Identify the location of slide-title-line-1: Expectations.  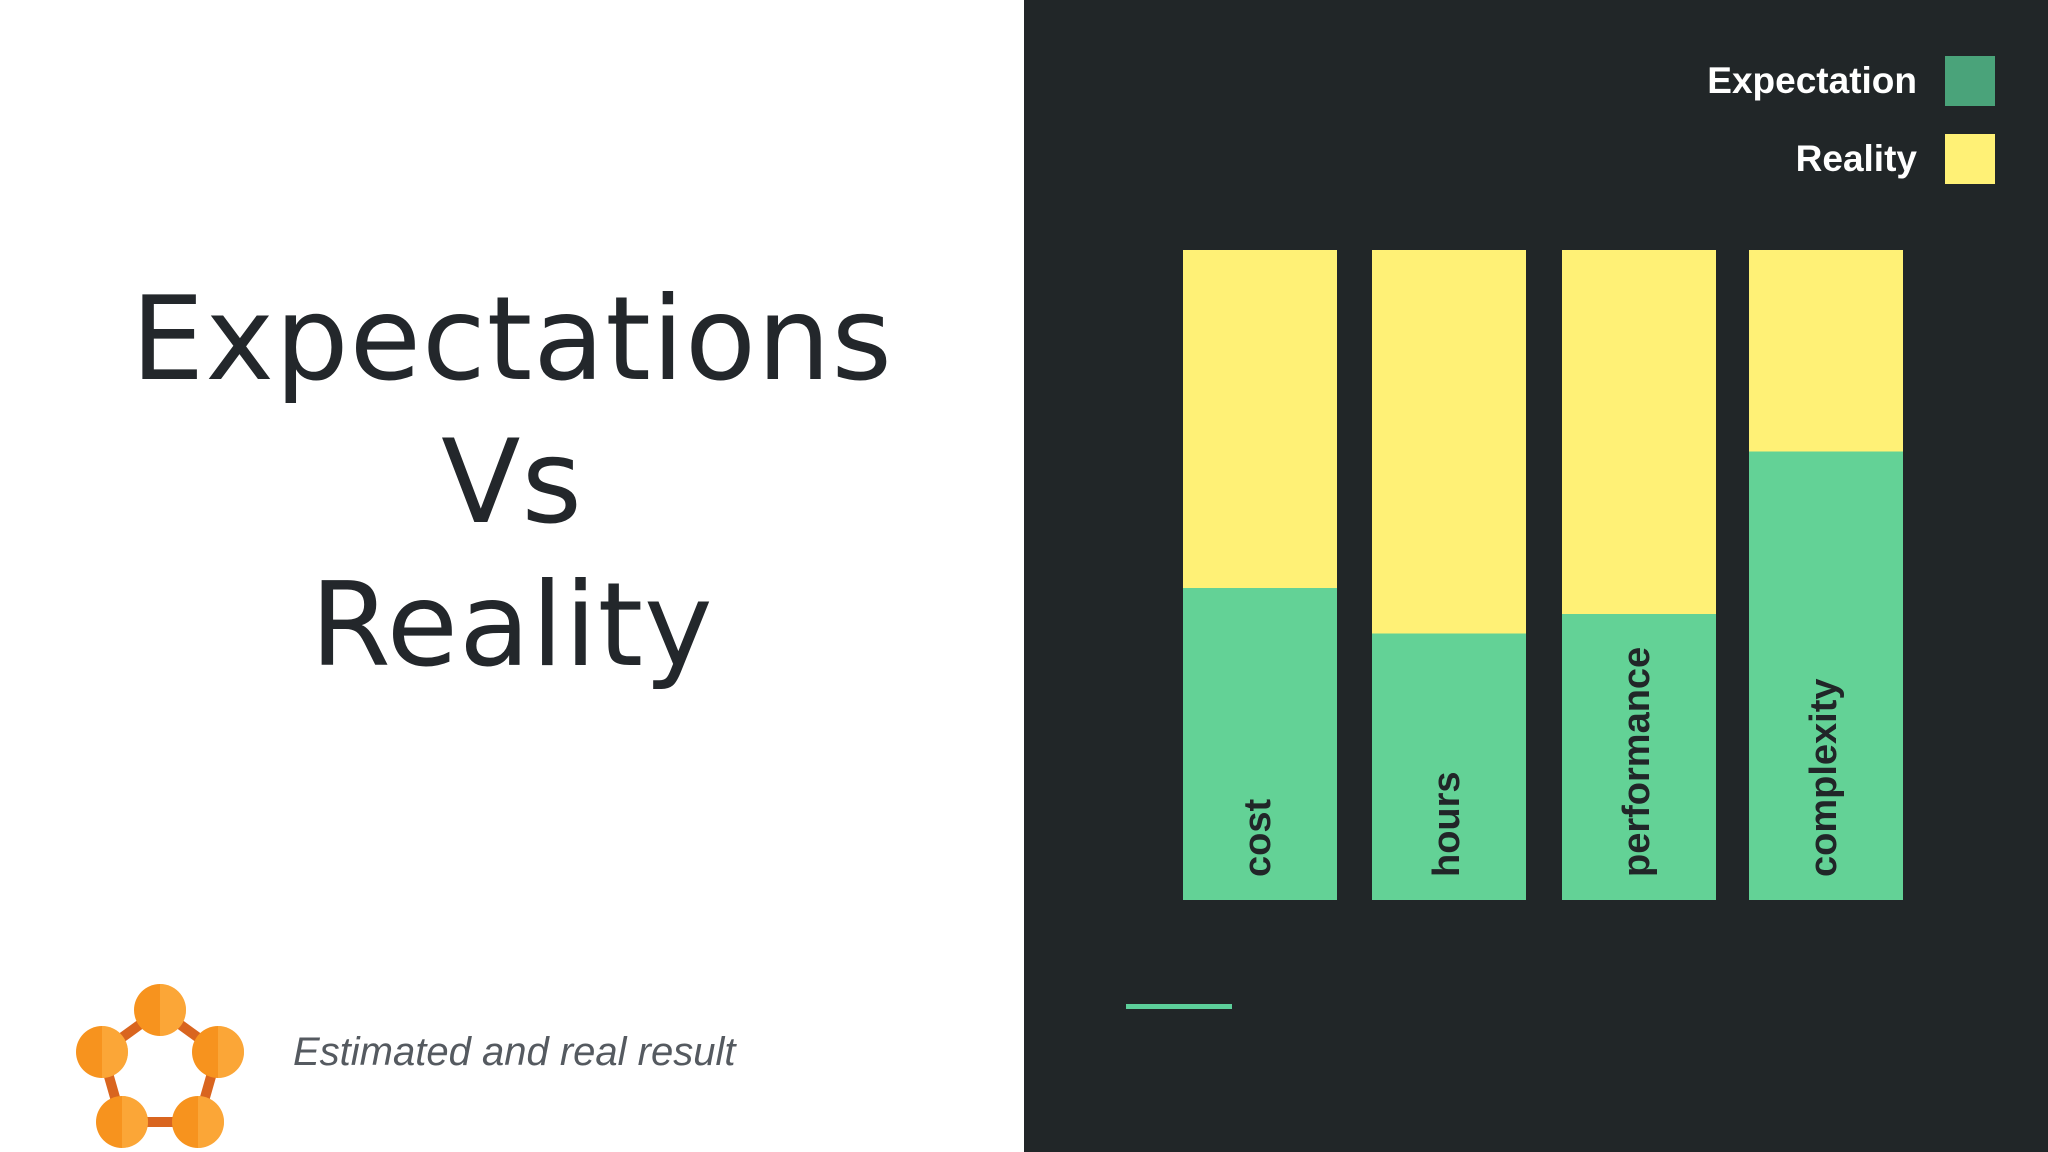
(512, 339).